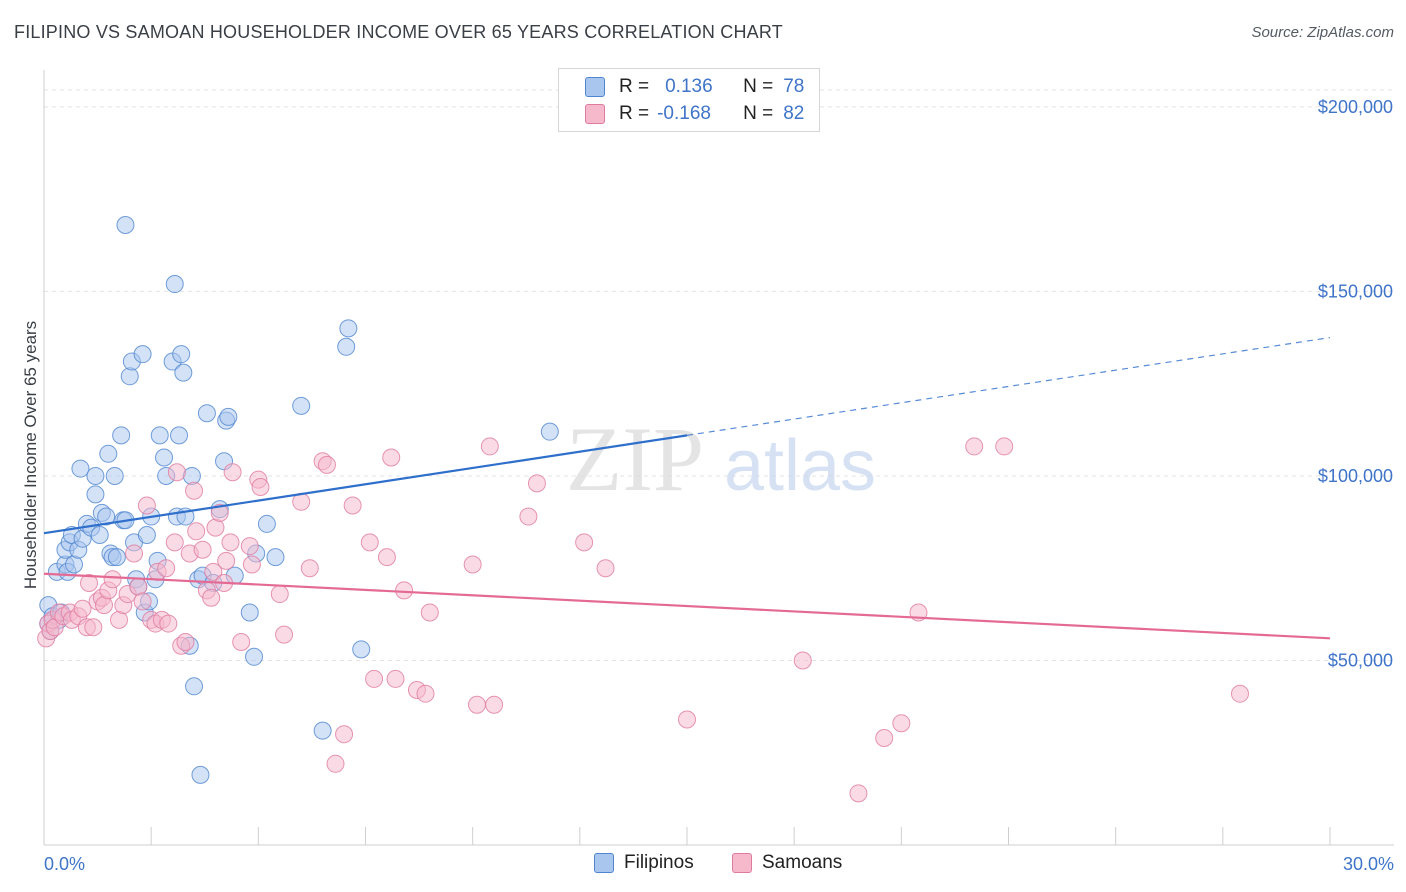 The image size is (1406, 892). What do you see at coordinates (1360, 660) in the screenshot?
I see `y-tick-label: $50,000` at bounding box center [1360, 660].